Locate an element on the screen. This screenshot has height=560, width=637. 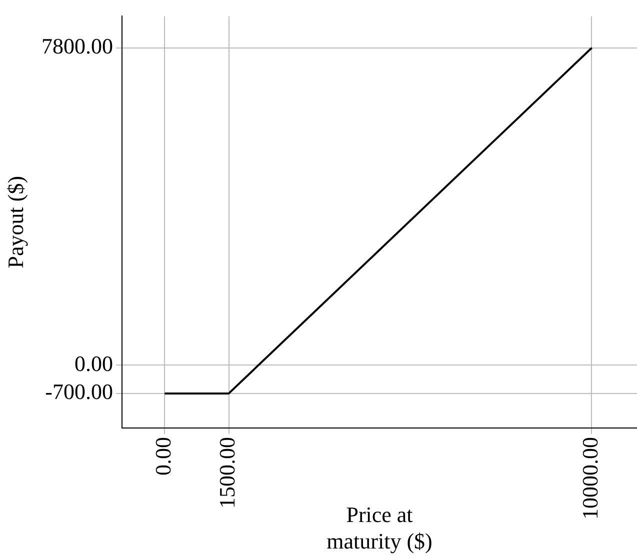
x-tick-label: 1500.00 is located at coordinates (227, 472).